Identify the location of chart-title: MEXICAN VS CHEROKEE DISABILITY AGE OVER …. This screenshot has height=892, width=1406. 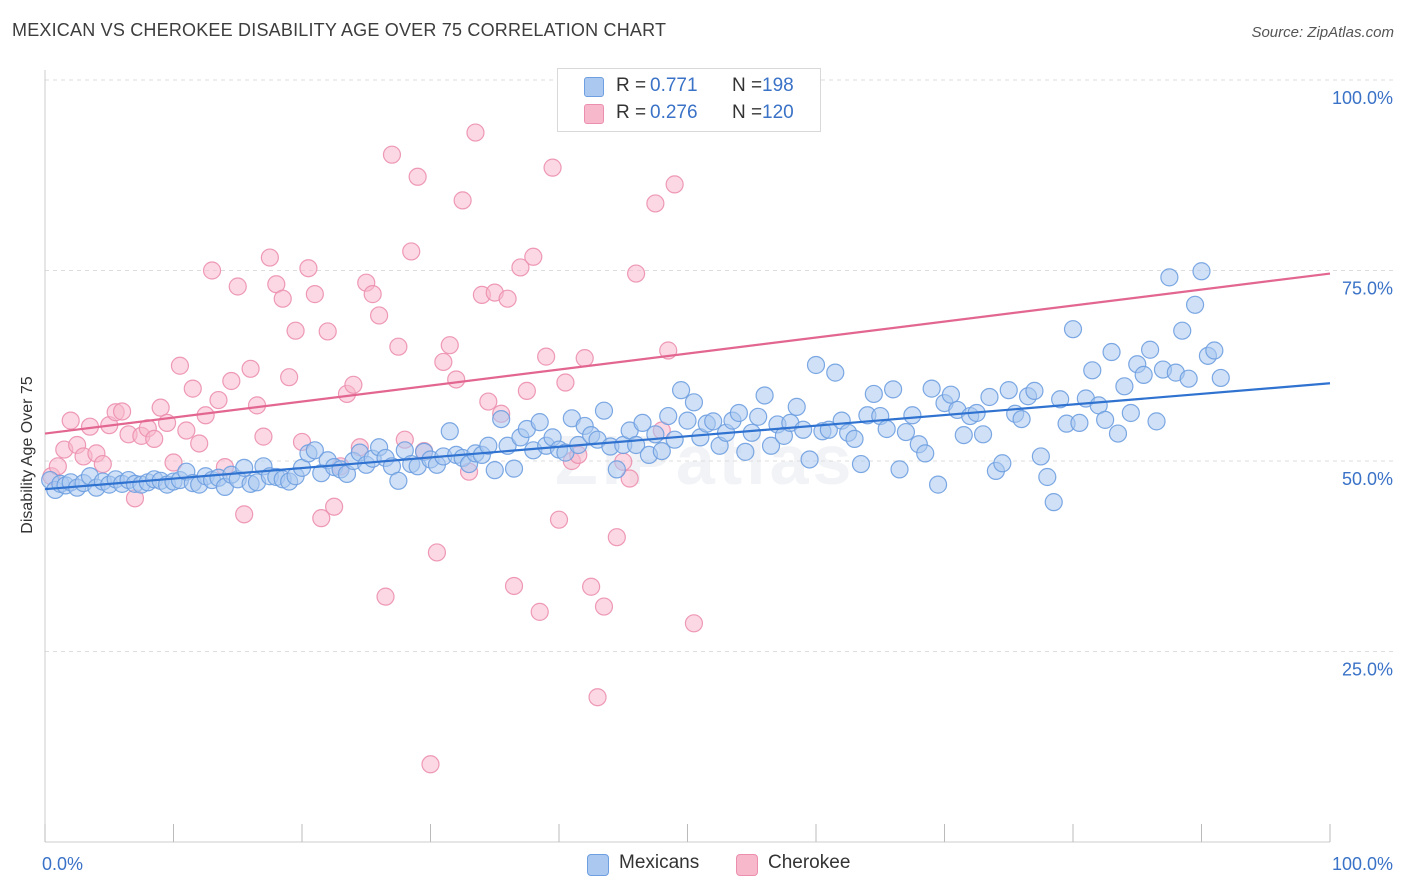
(339, 30).